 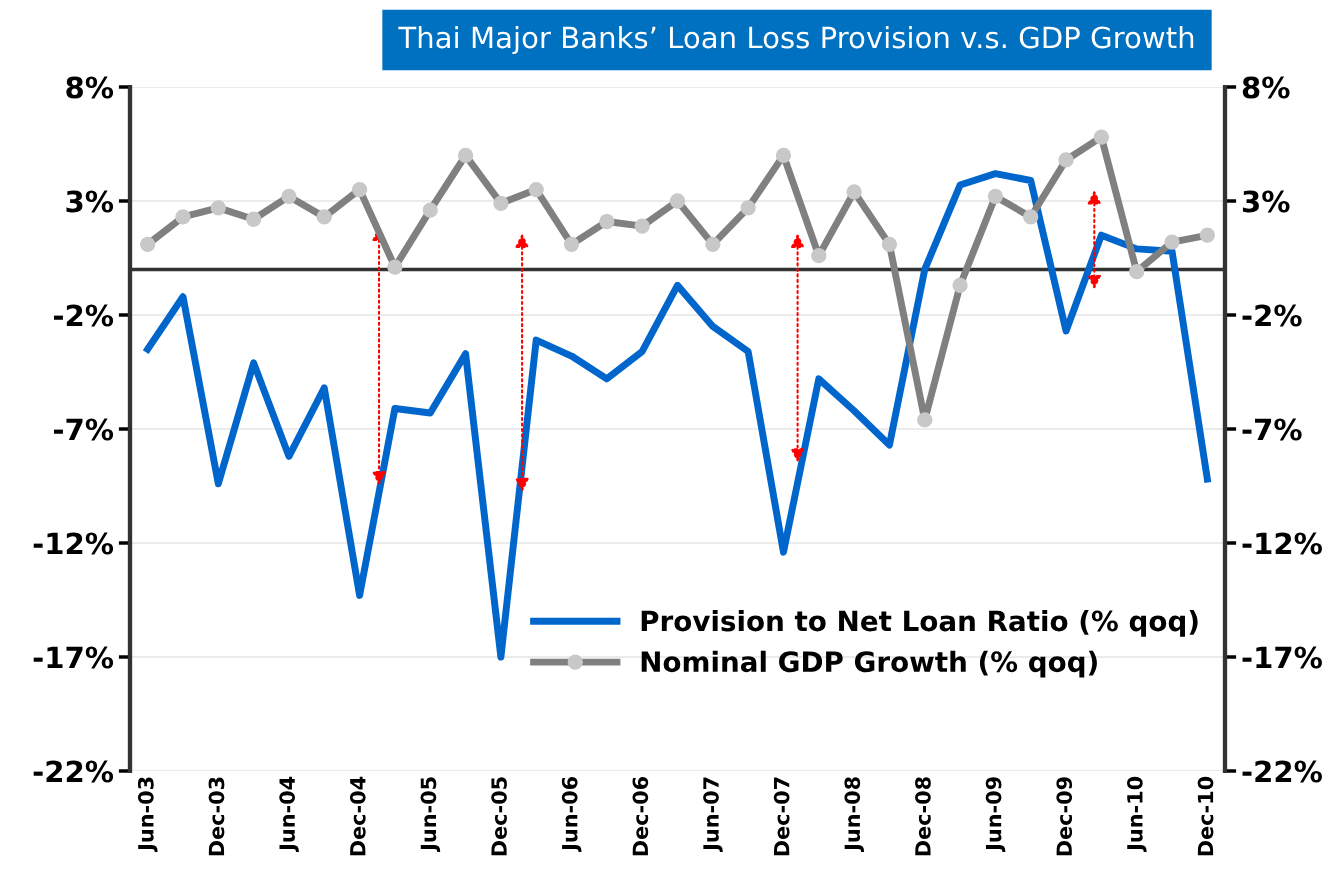 What do you see at coordinates (357, 816) in the screenshot?
I see `x-tick-label: Dec-04` at bounding box center [357, 816].